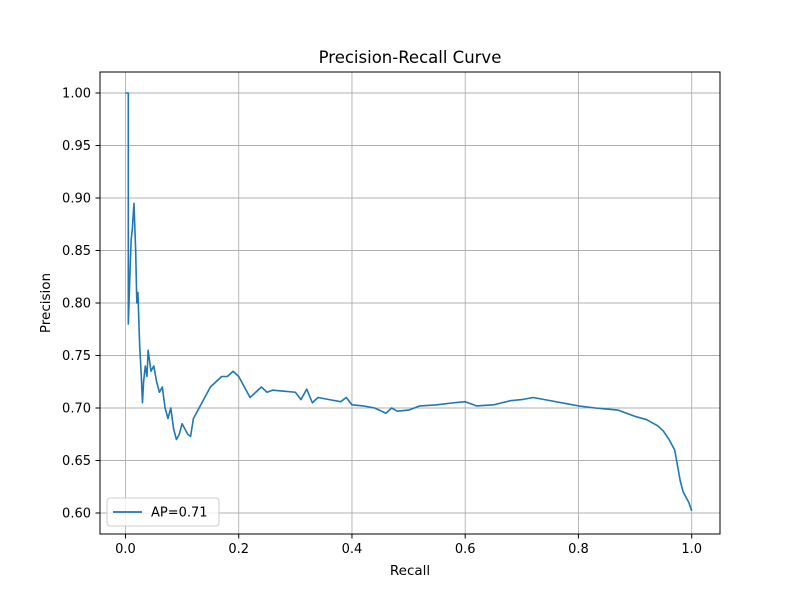  Describe the element at coordinates (46, 303) in the screenshot. I see `y-axis-label: Precision` at that location.